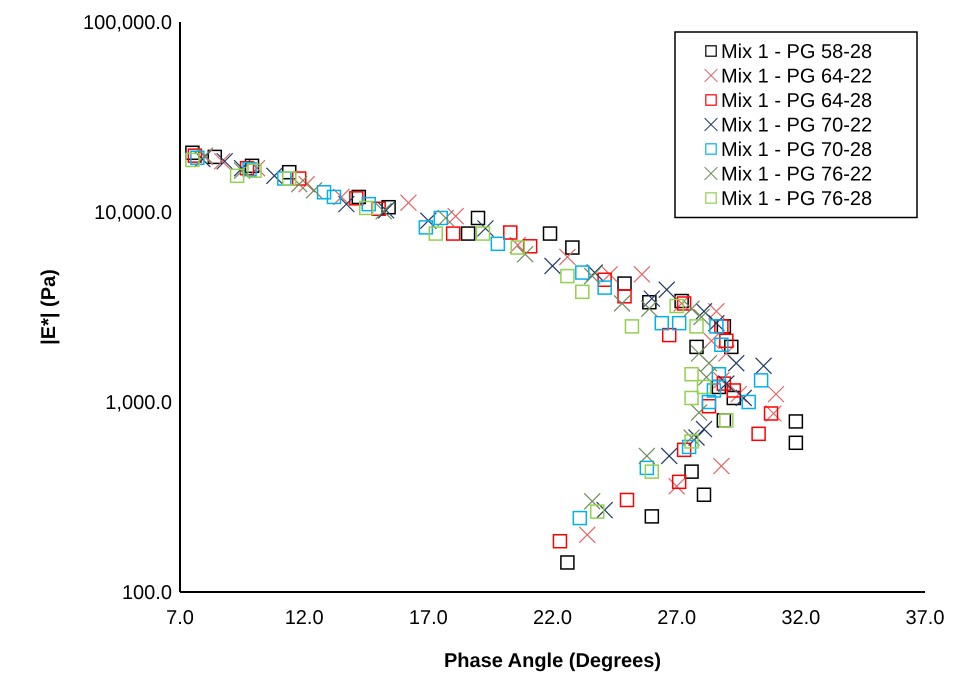 The height and width of the screenshot is (683, 957). I want to click on x-tick-label: 7.0, so click(180, 618).